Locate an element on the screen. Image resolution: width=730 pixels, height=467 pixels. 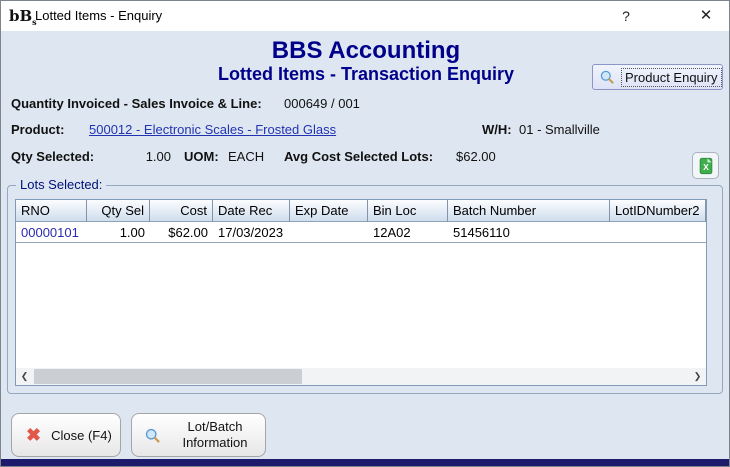
horizontal-scrollbar: ❮ ❯ is located at coordinates (361, 376).